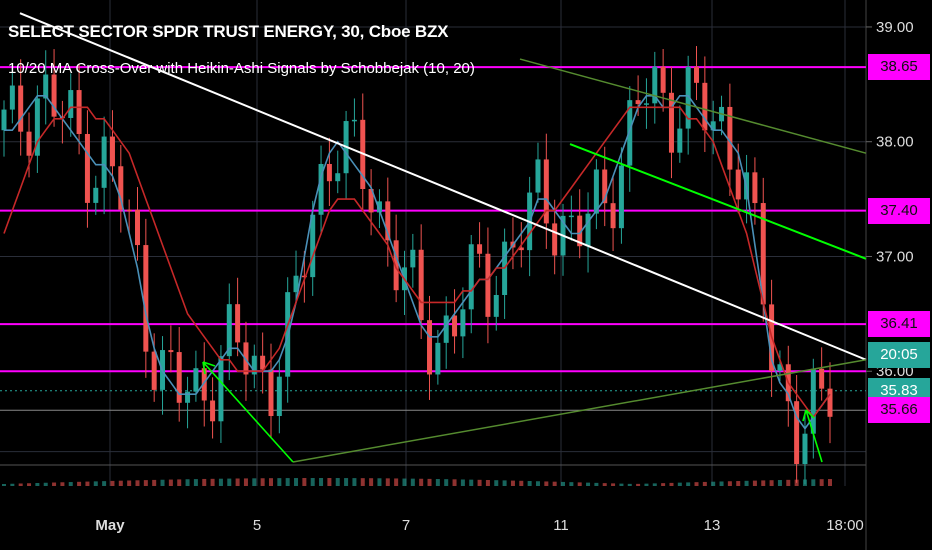  Describe the element at coordinates (895, 256) in the screenshot. I see `y-tick-label: 37.00` at that location.